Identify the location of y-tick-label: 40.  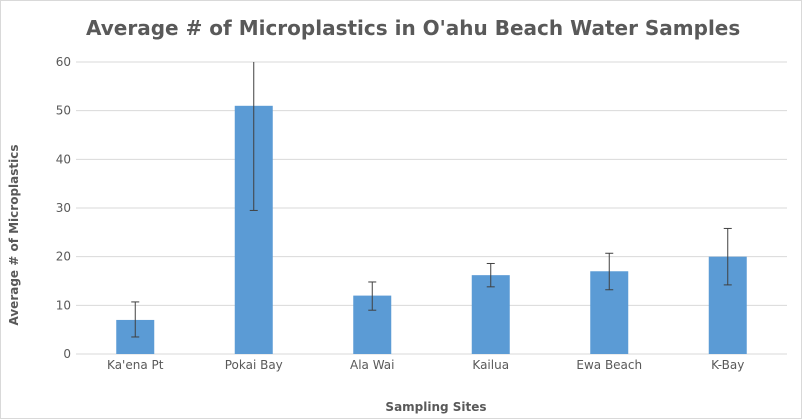
(63, 159).